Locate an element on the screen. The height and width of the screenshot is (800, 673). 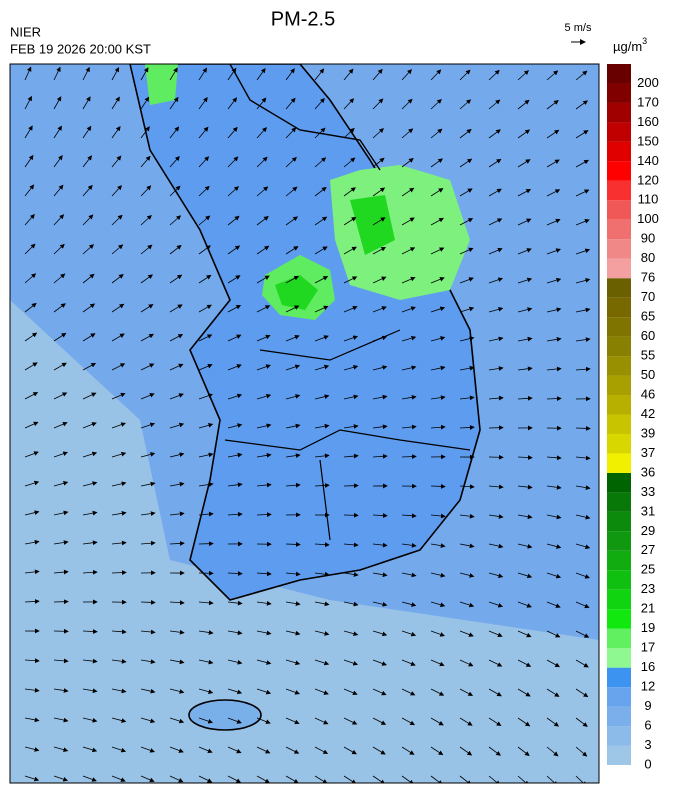
unit-exponent: 3 is located at coordinates (644, 41).